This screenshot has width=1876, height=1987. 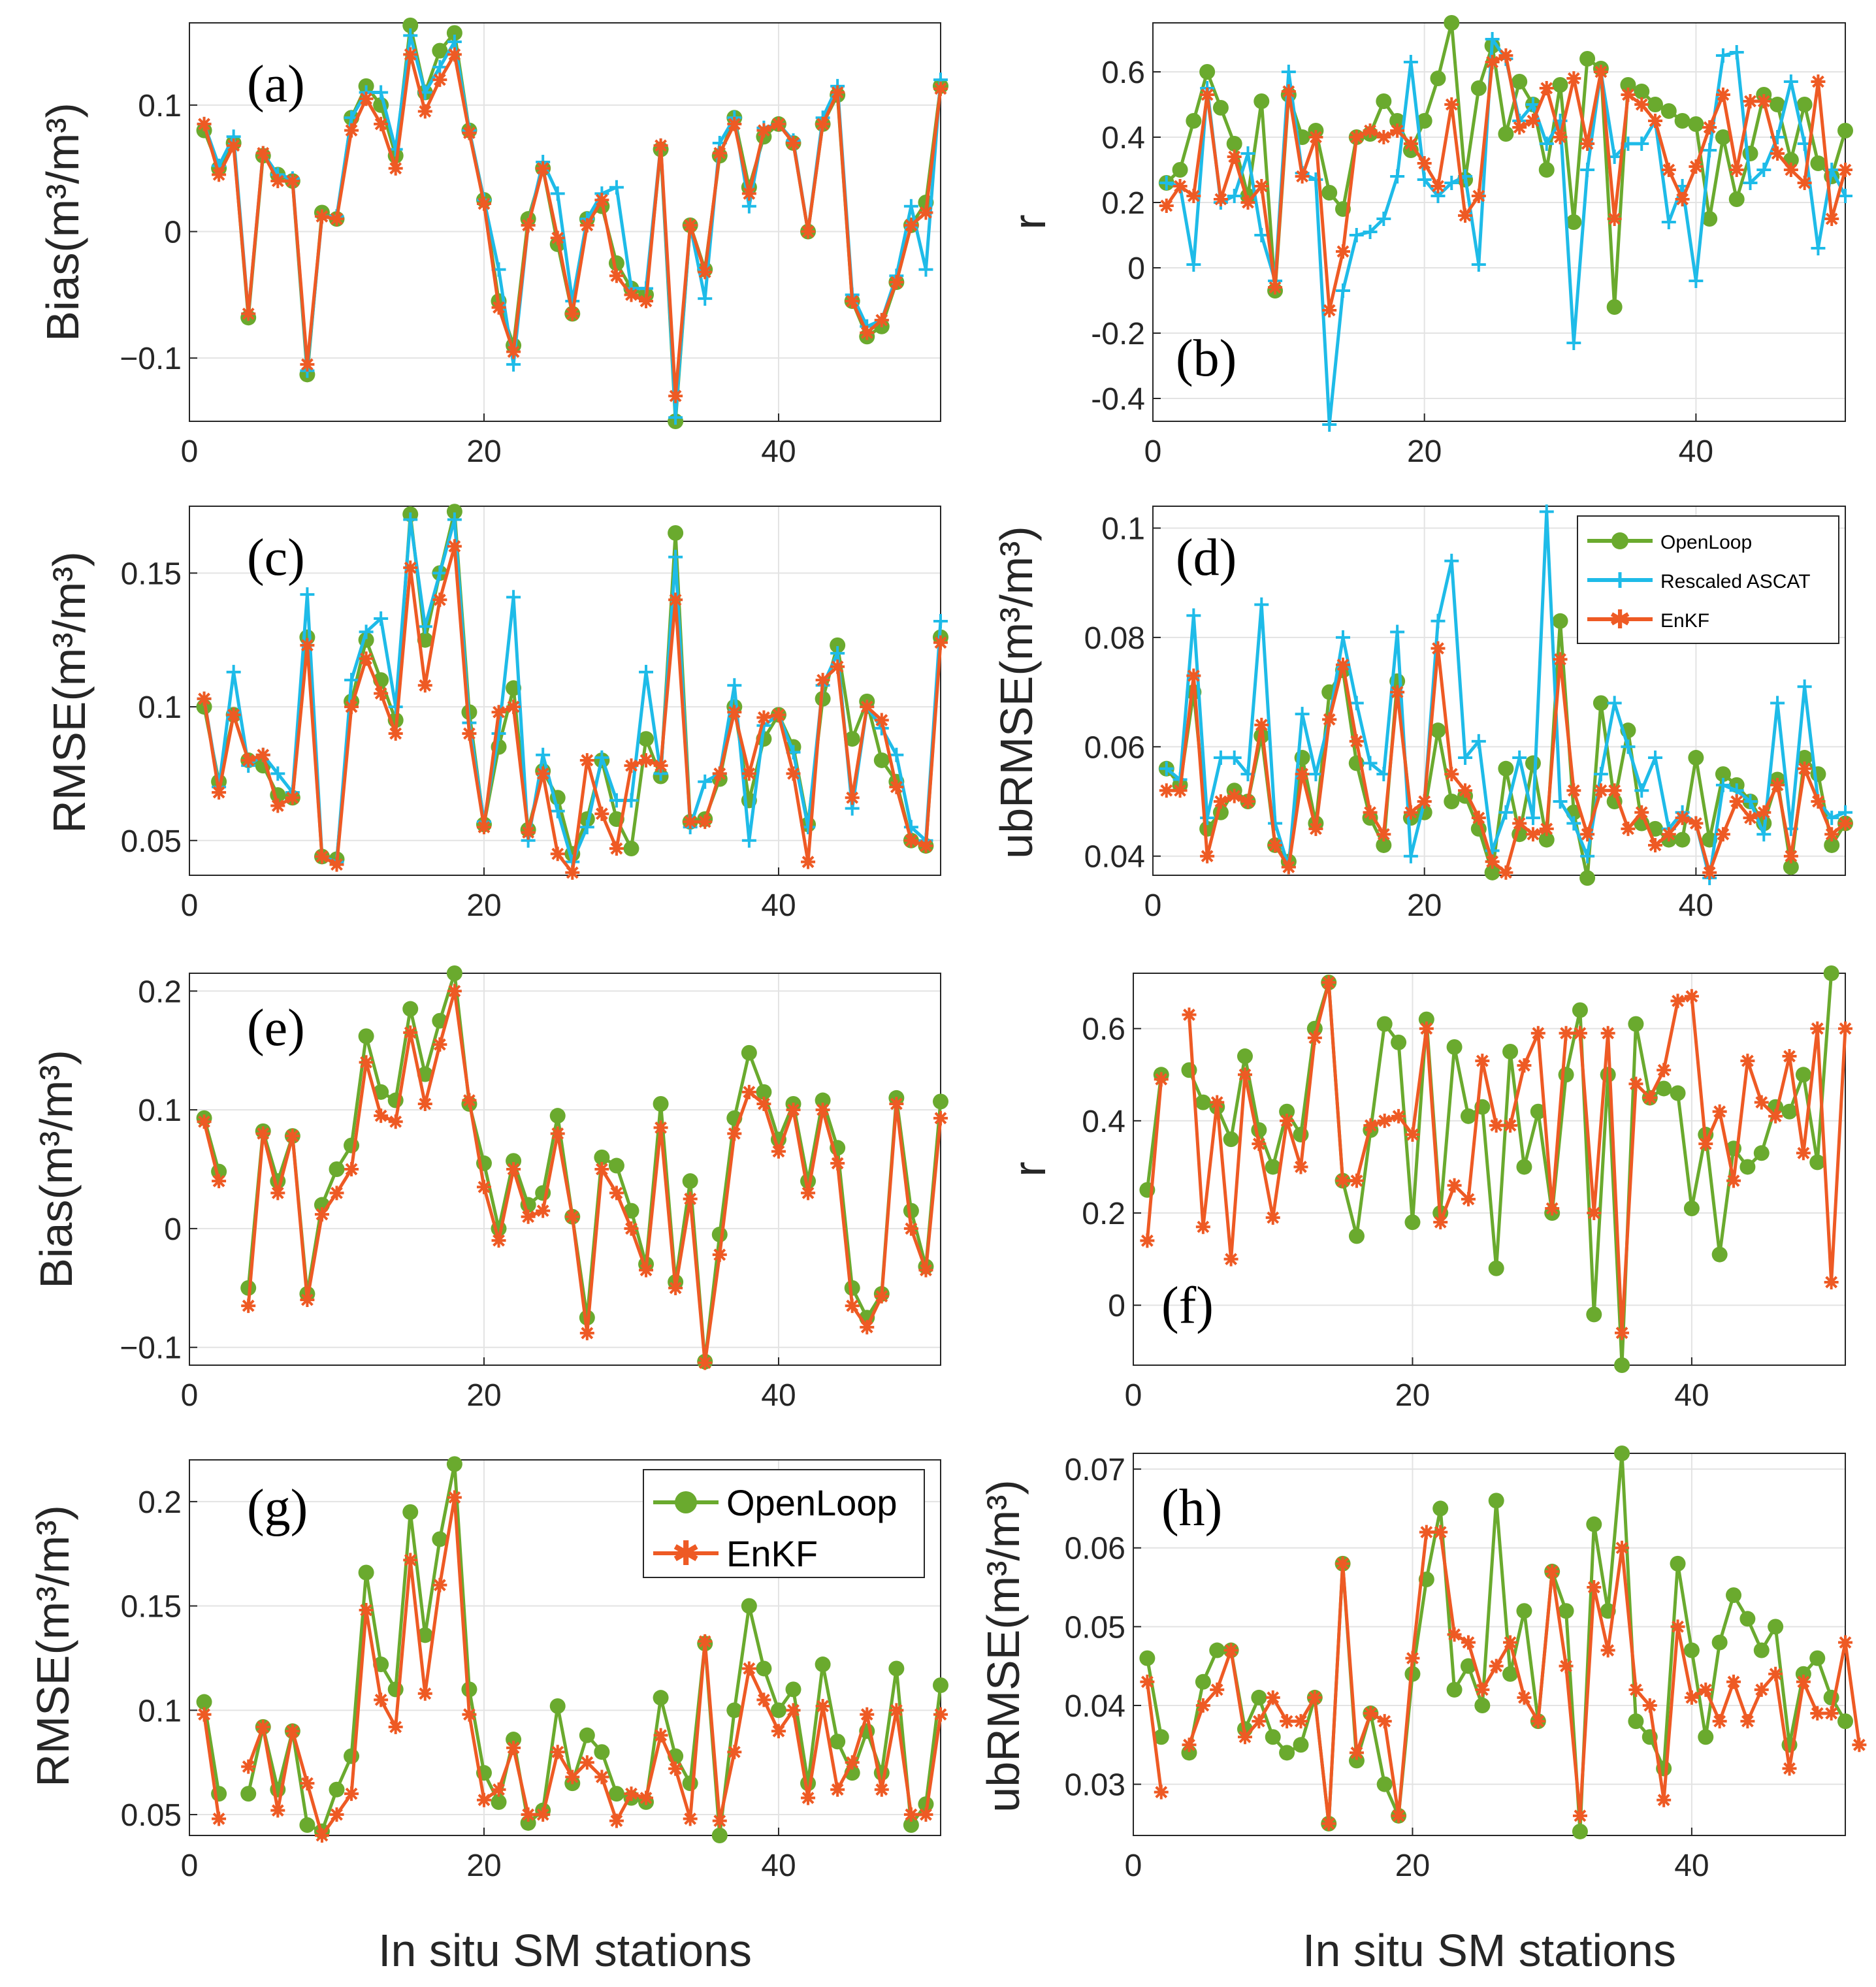 What do you see at coordinates (1095, 1549) in the screenshot?
I see `y-tick-label: 0.06` at bounding box center [1095, 1549].